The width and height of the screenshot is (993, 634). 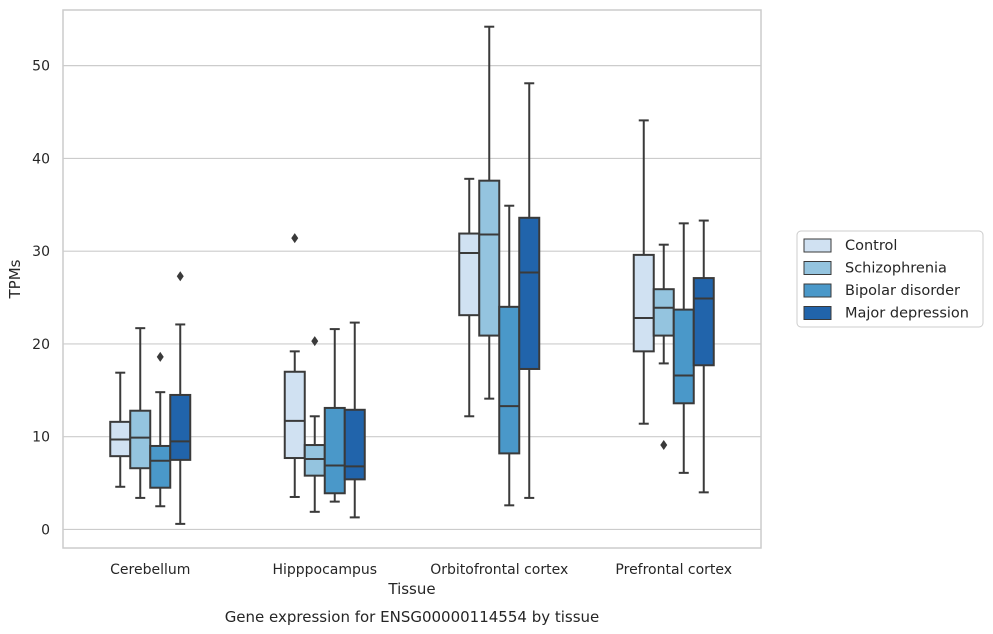 What do you see at coordinates (411, 589) in the screenshot?
I see `x-axis-label: Tissue` at bounding box center [411, 589].